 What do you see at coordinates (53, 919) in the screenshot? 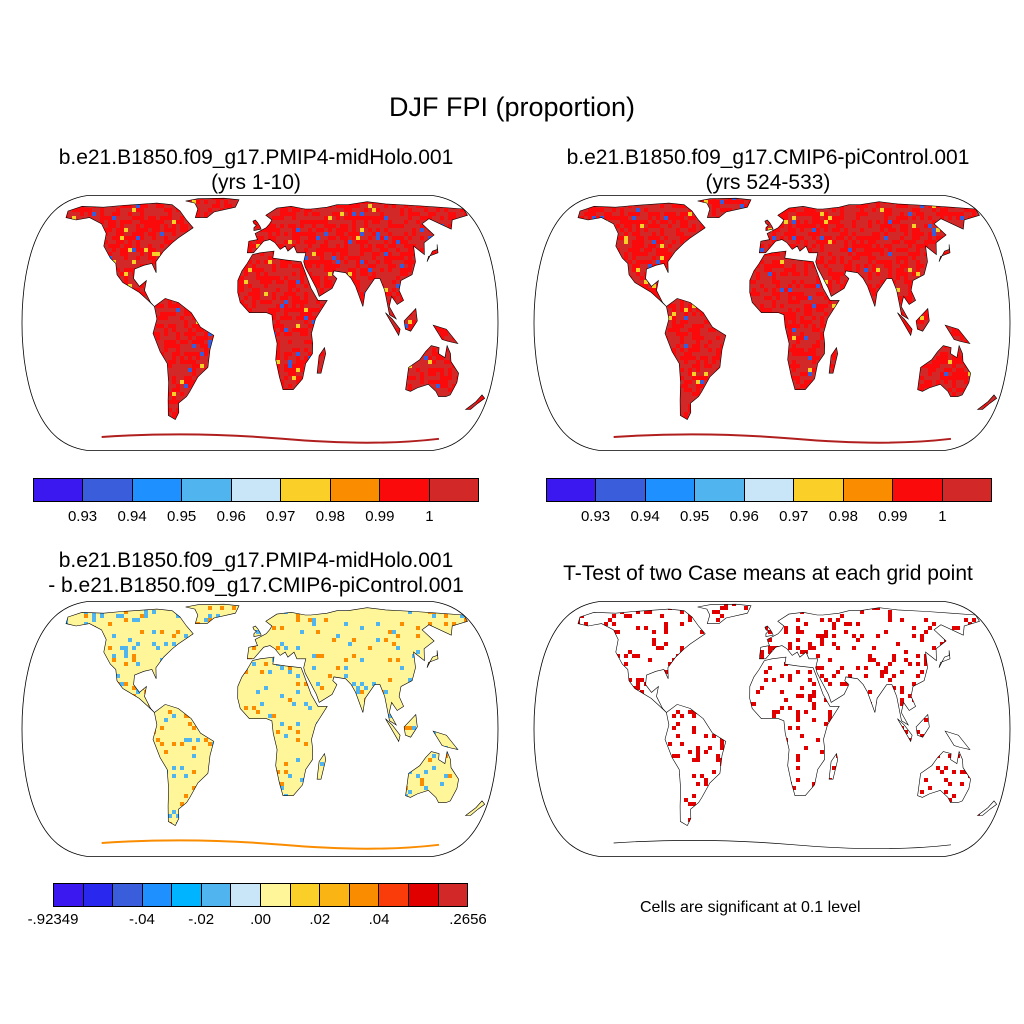
I see `colorbar-tick-label: -.92349` at bounding box center [53, 919].